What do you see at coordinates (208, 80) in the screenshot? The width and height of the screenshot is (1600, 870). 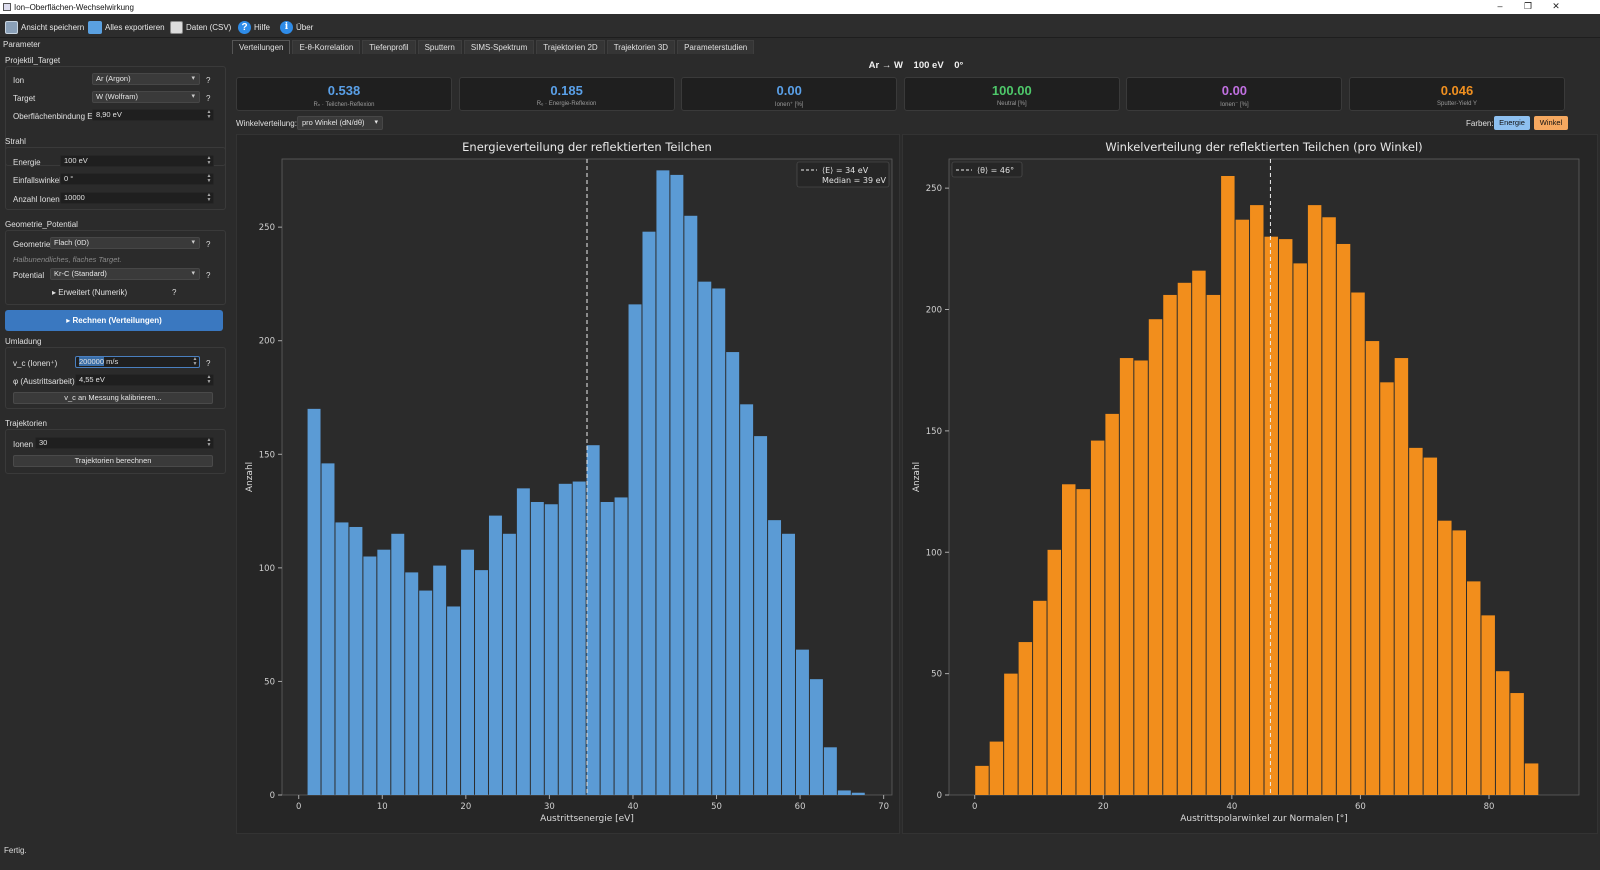 I see `ion-help-icon: ?` at bounding box center [208, 80].